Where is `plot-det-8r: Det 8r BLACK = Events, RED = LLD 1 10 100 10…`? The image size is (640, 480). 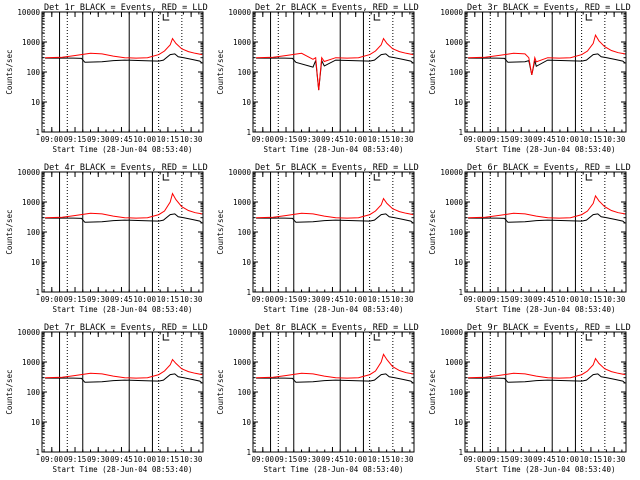
plot-det-8r: Det 8r BLACK = Events, RED = LLD 1 10 100 10… is located at coordinates (317, 398).